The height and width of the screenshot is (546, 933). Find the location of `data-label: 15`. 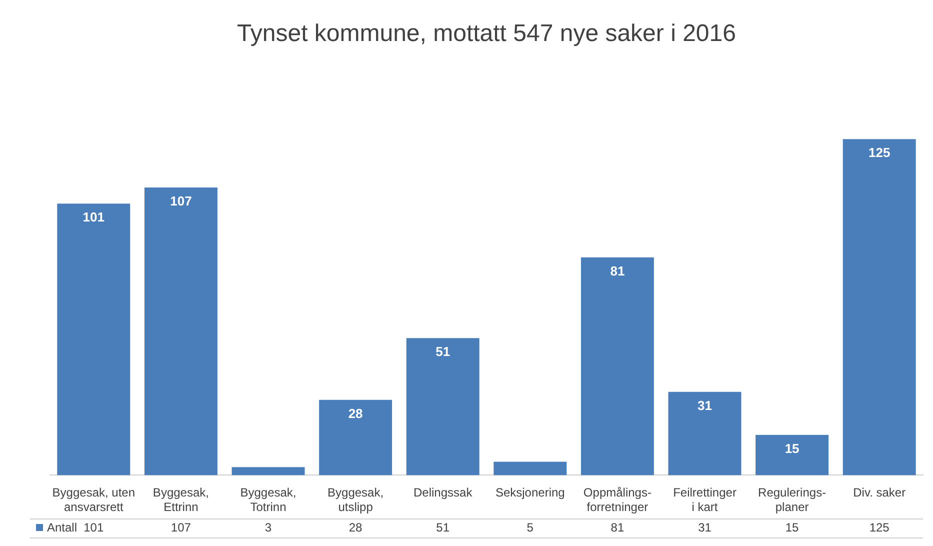

data-label: 15 is located at coordinates (792, 527).